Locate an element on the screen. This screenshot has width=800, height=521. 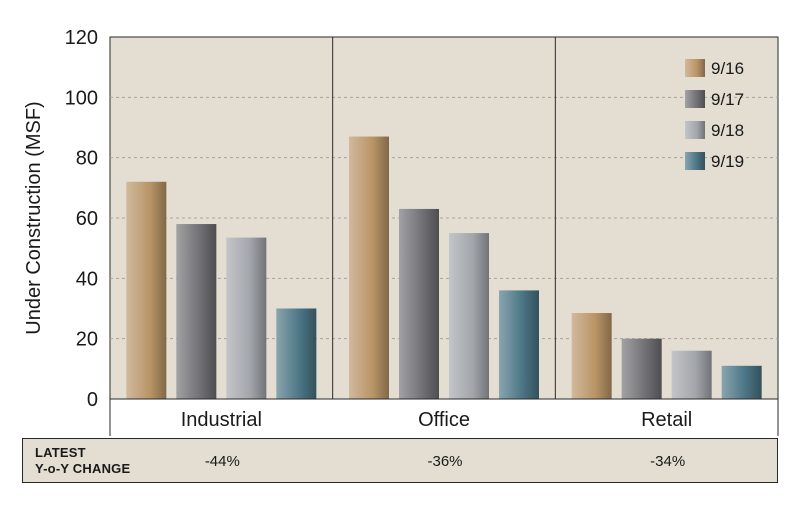
legend-label: 9/16 is located at coordinates (727, 68).